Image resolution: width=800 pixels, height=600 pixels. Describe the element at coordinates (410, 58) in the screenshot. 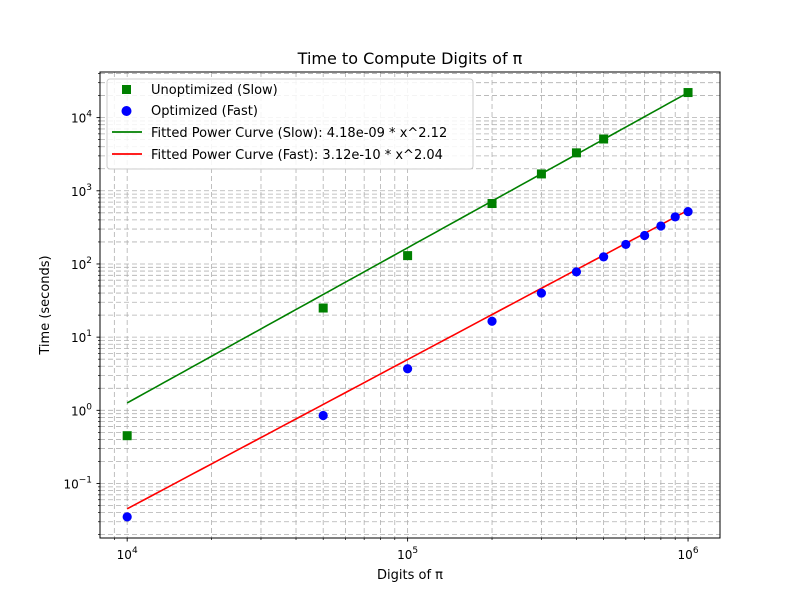

I see `chart-title: Time to Compute Digits of π` at that location.